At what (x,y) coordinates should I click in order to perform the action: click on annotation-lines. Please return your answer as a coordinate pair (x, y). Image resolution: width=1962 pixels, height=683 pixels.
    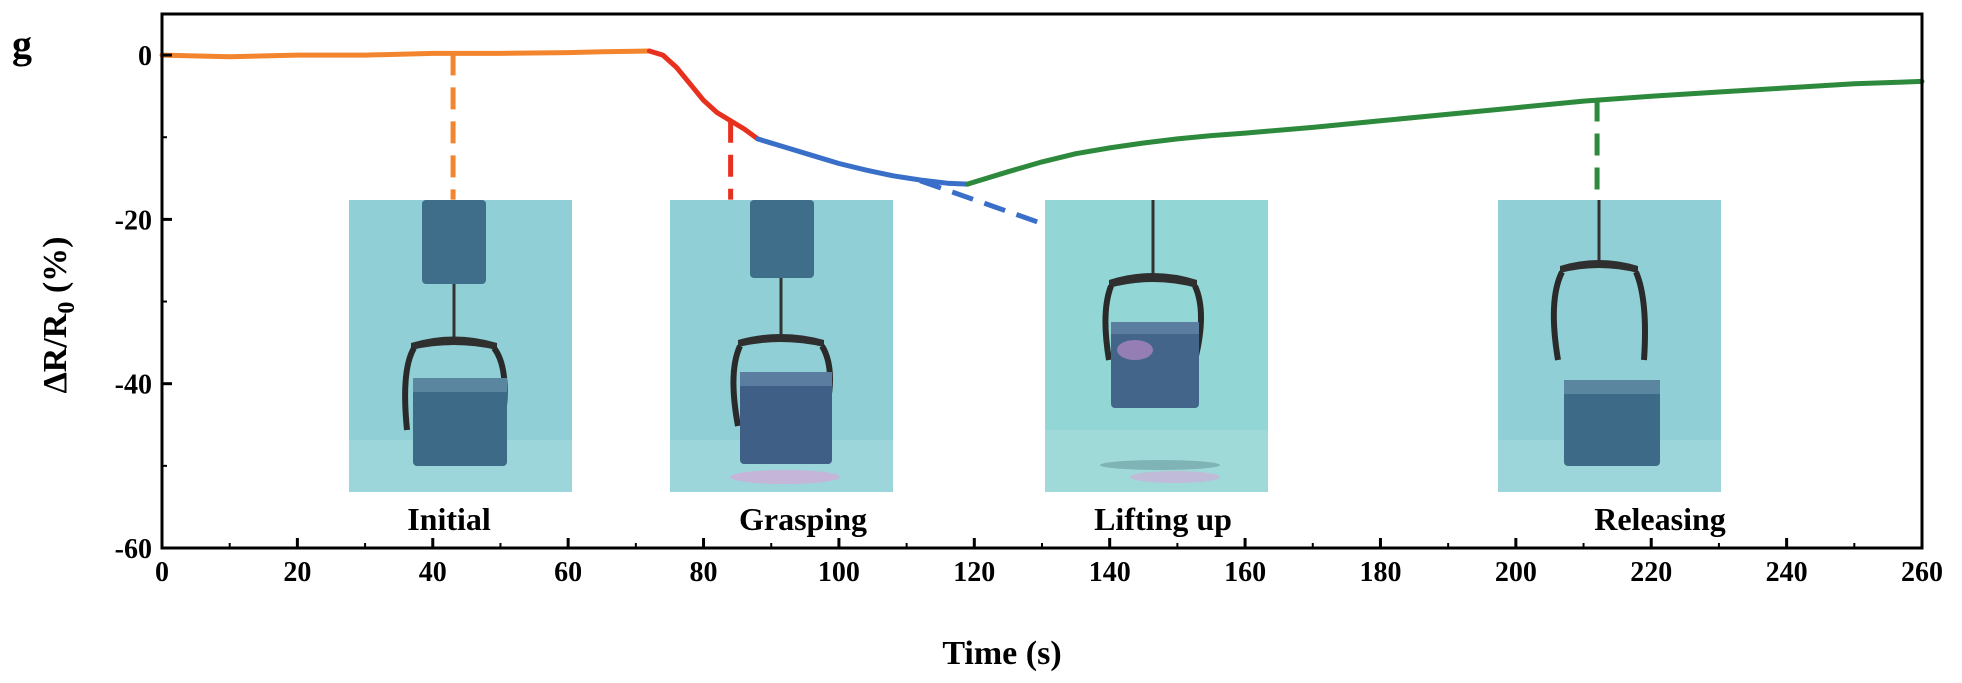
    Looking at the image, I should click on (1025, 139).